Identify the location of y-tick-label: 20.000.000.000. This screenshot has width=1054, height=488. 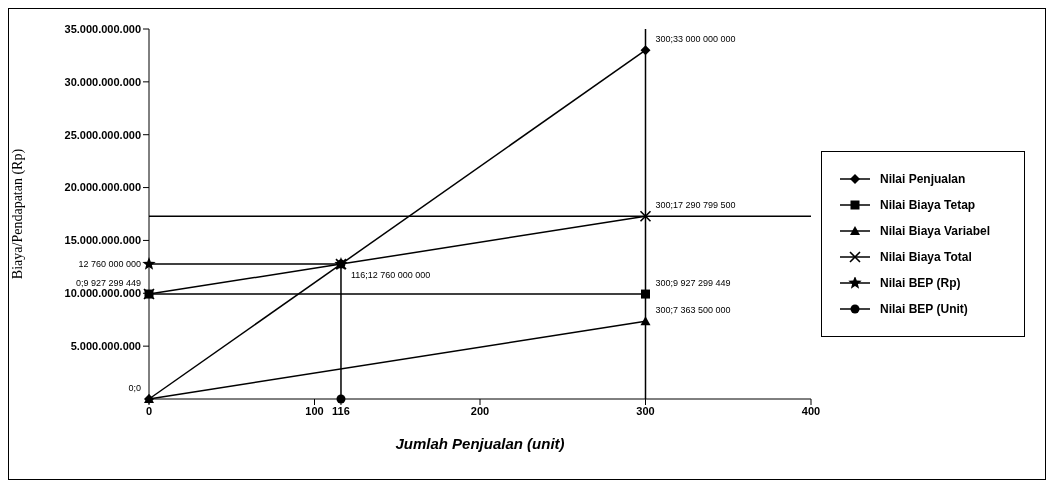
(102, 187).